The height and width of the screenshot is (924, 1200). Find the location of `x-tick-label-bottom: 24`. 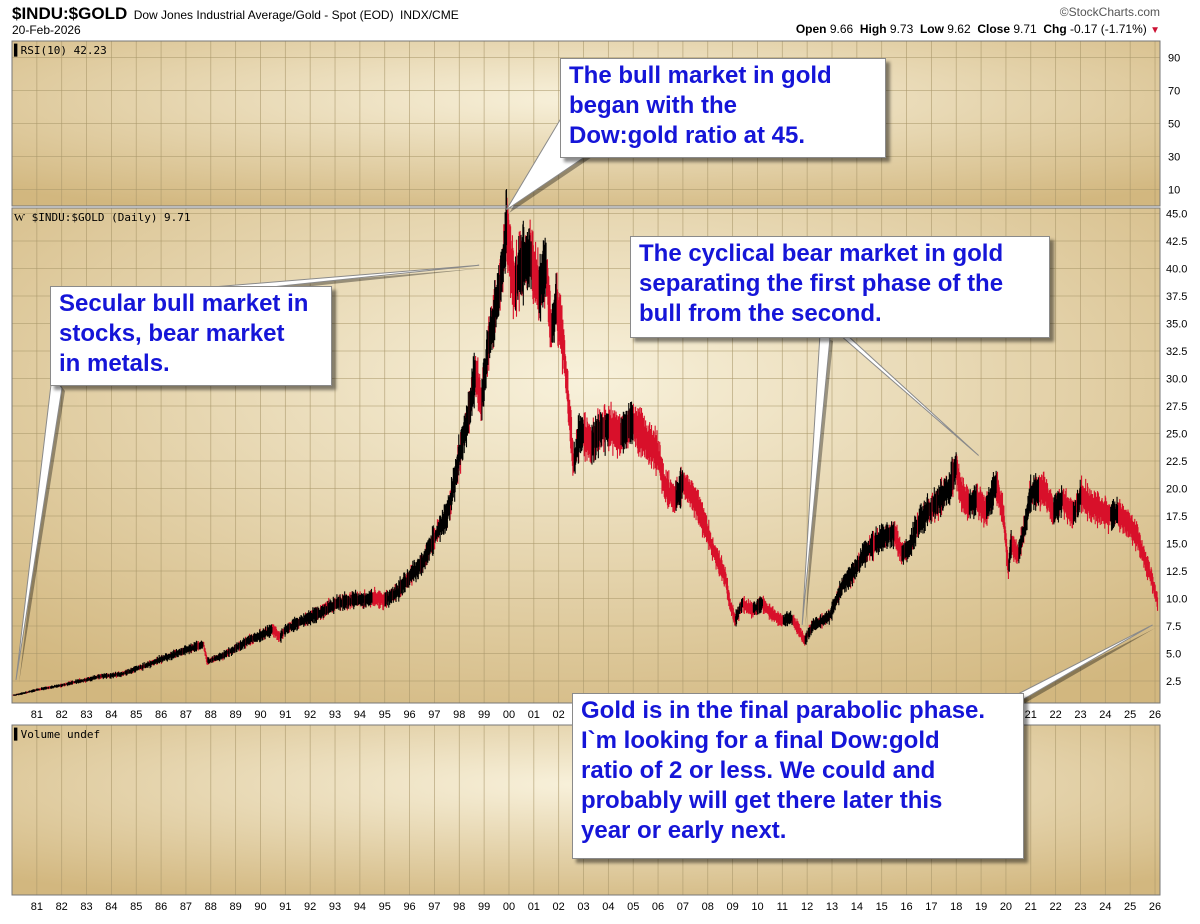

x-tick-label-bottom: 24 is located at coordinates (1105, 907).